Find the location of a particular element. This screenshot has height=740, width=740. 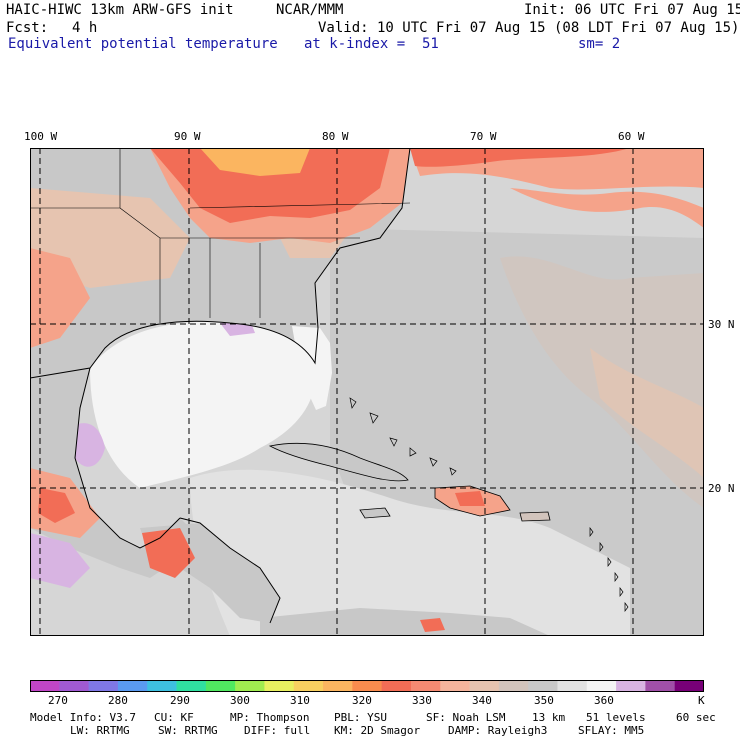

cuba-island is located at coordinates (338, 462).